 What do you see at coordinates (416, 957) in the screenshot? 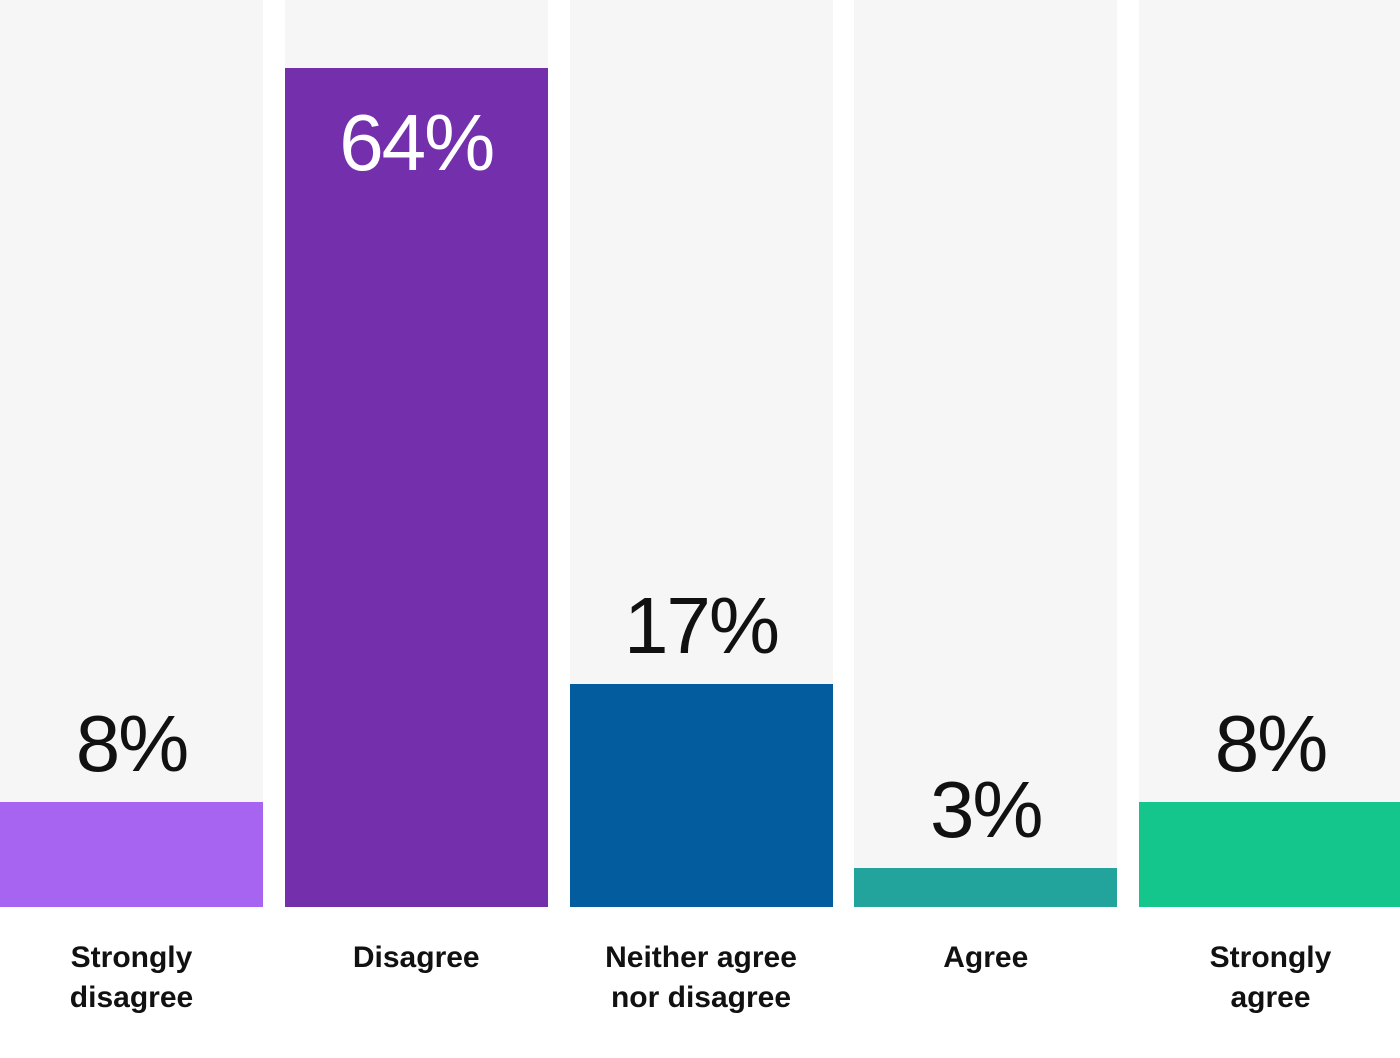
I see `category-label: Disagree` at bounding box center [416, 957].